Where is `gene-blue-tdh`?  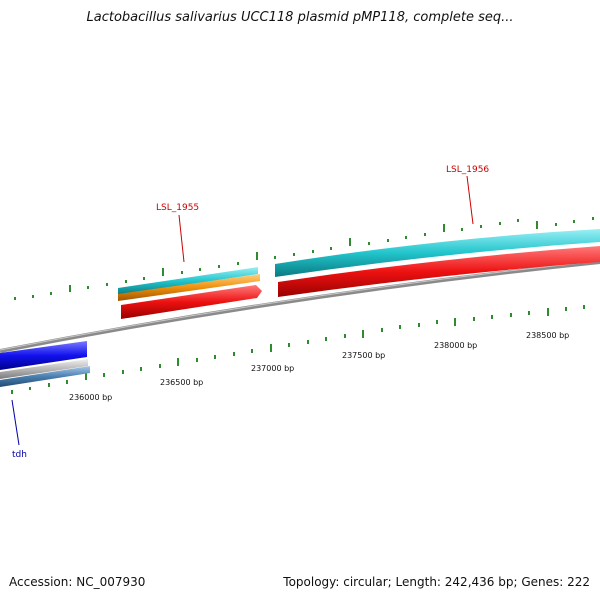
gene-blue-tdh is located at coordinates (43, 355).